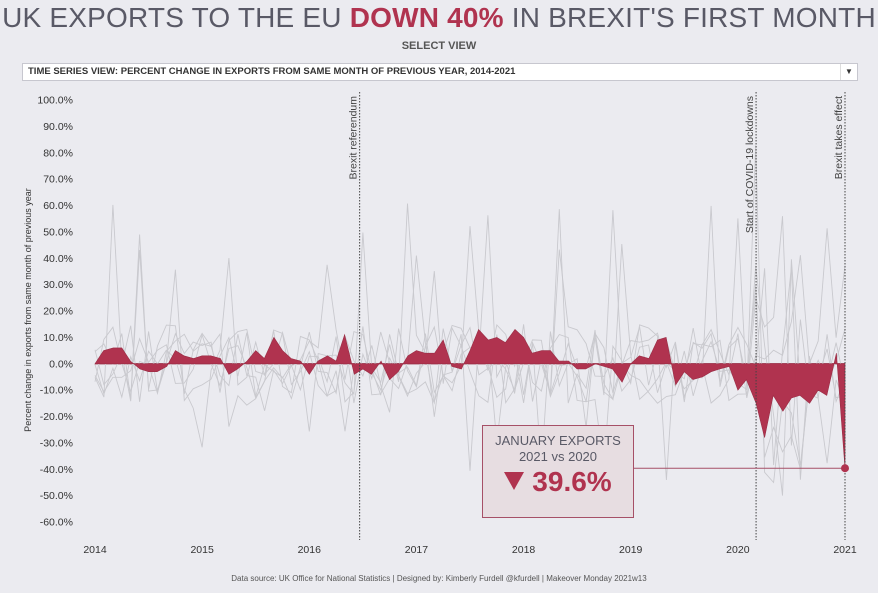 The width and height of the screenshot is (878, 593). What do you see at coordinates (56, 417) in the screenshot?
I see `y-tick-label: -20.0%` at bounding box center [56, 417].